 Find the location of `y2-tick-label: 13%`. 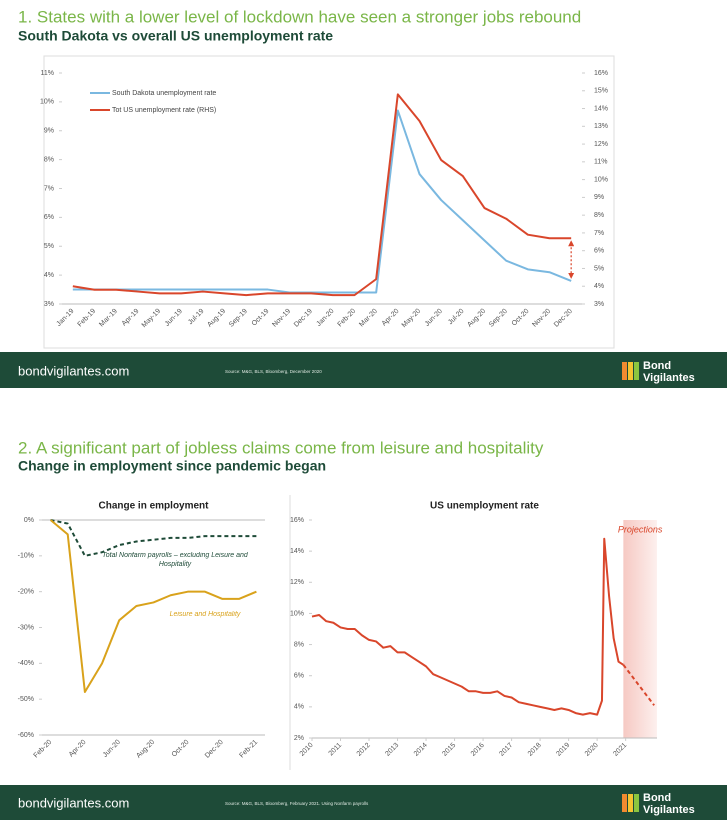

y2-tick-label: 13% is located at coordinates (601, 126).